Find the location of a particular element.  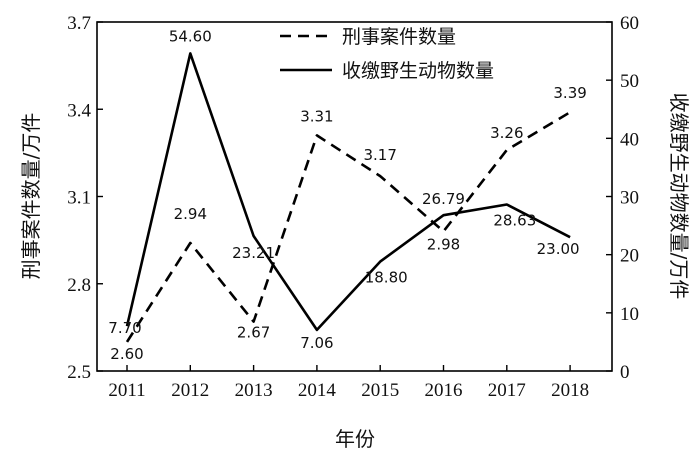

data-label: 2.98 is located at coordinates (443, 244).